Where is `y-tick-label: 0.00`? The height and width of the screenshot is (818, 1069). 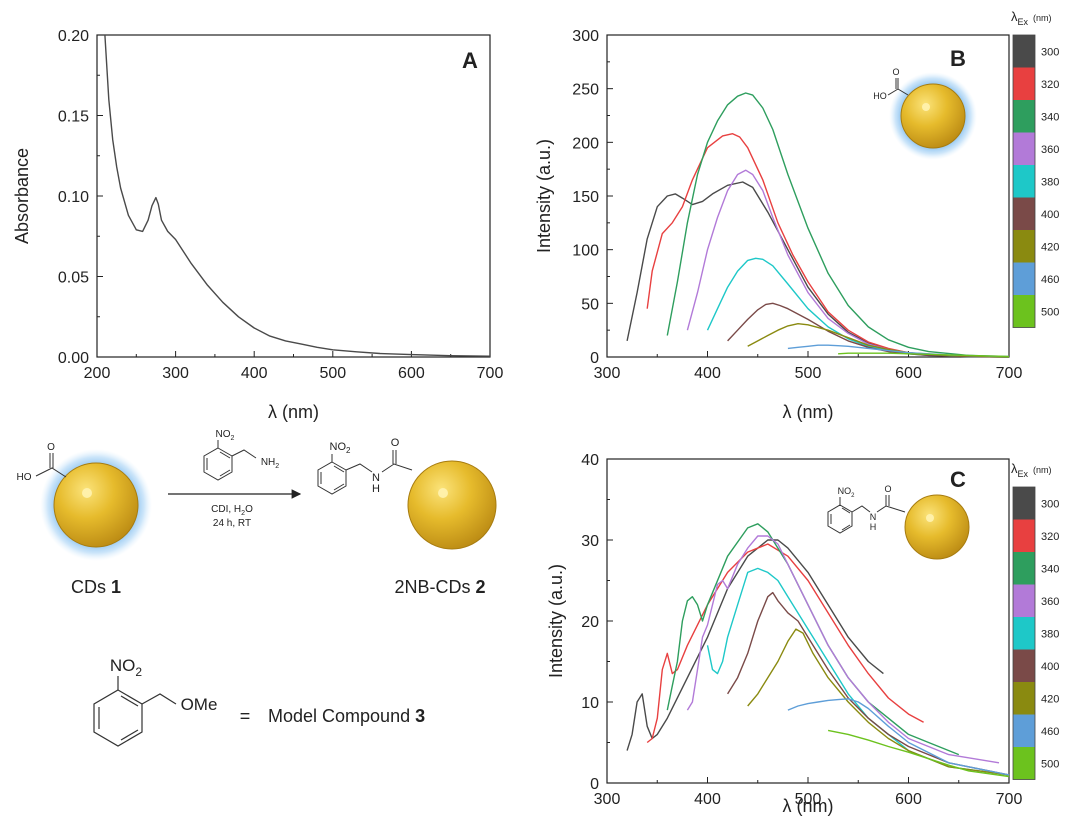
y-tick-label: 0.00 is located at coordinates (73, 358).